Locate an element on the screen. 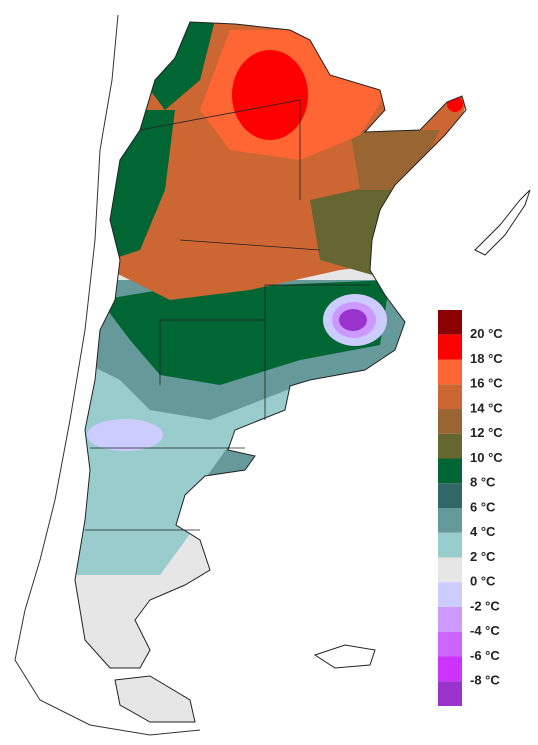 The width and height of the screenshot is (538, 745). legend-label: -6 °C is located at coordinates (485, 655).